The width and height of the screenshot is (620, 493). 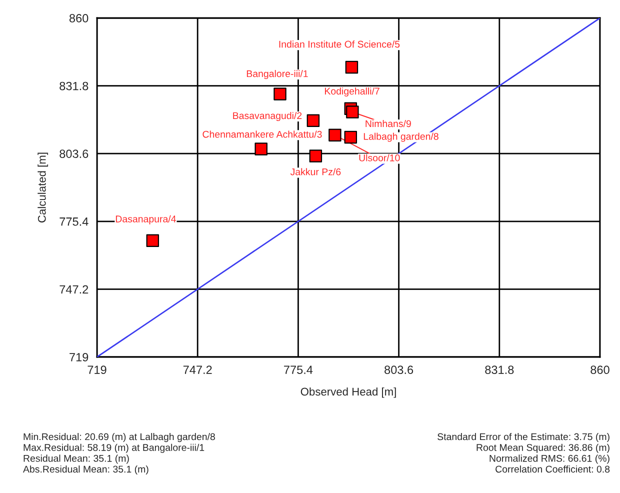 What do you see at coordinates (348, 392) in the screenshot?
I see `x-axis-title: Observed Head [m]` at bounding box center [348, 392].